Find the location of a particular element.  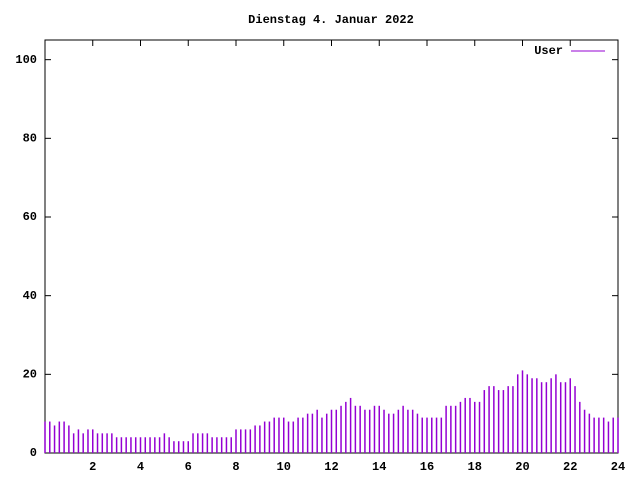

y-tick-label: 40 is located at coordinates (30, 296).